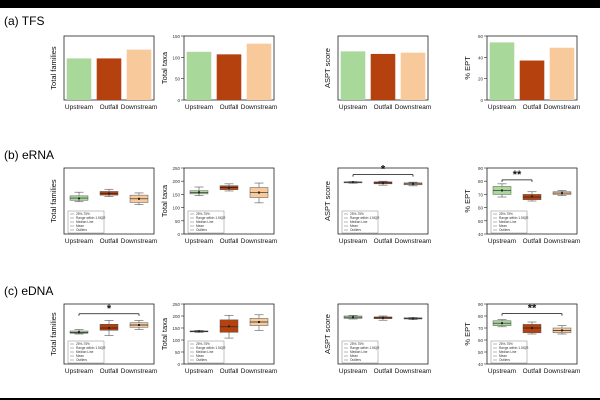 This screenshot has width=600, height=400. What do you see at coordinates (481, 168) in the screenshot?
I see `y-tick-label: 90` at bounding box center [481, 168].